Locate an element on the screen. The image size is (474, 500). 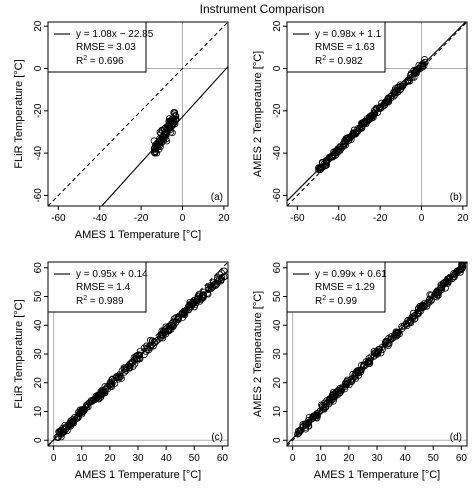
legend-equation: y = 0.98x + 1.1 is located at coordinates (348, 34).